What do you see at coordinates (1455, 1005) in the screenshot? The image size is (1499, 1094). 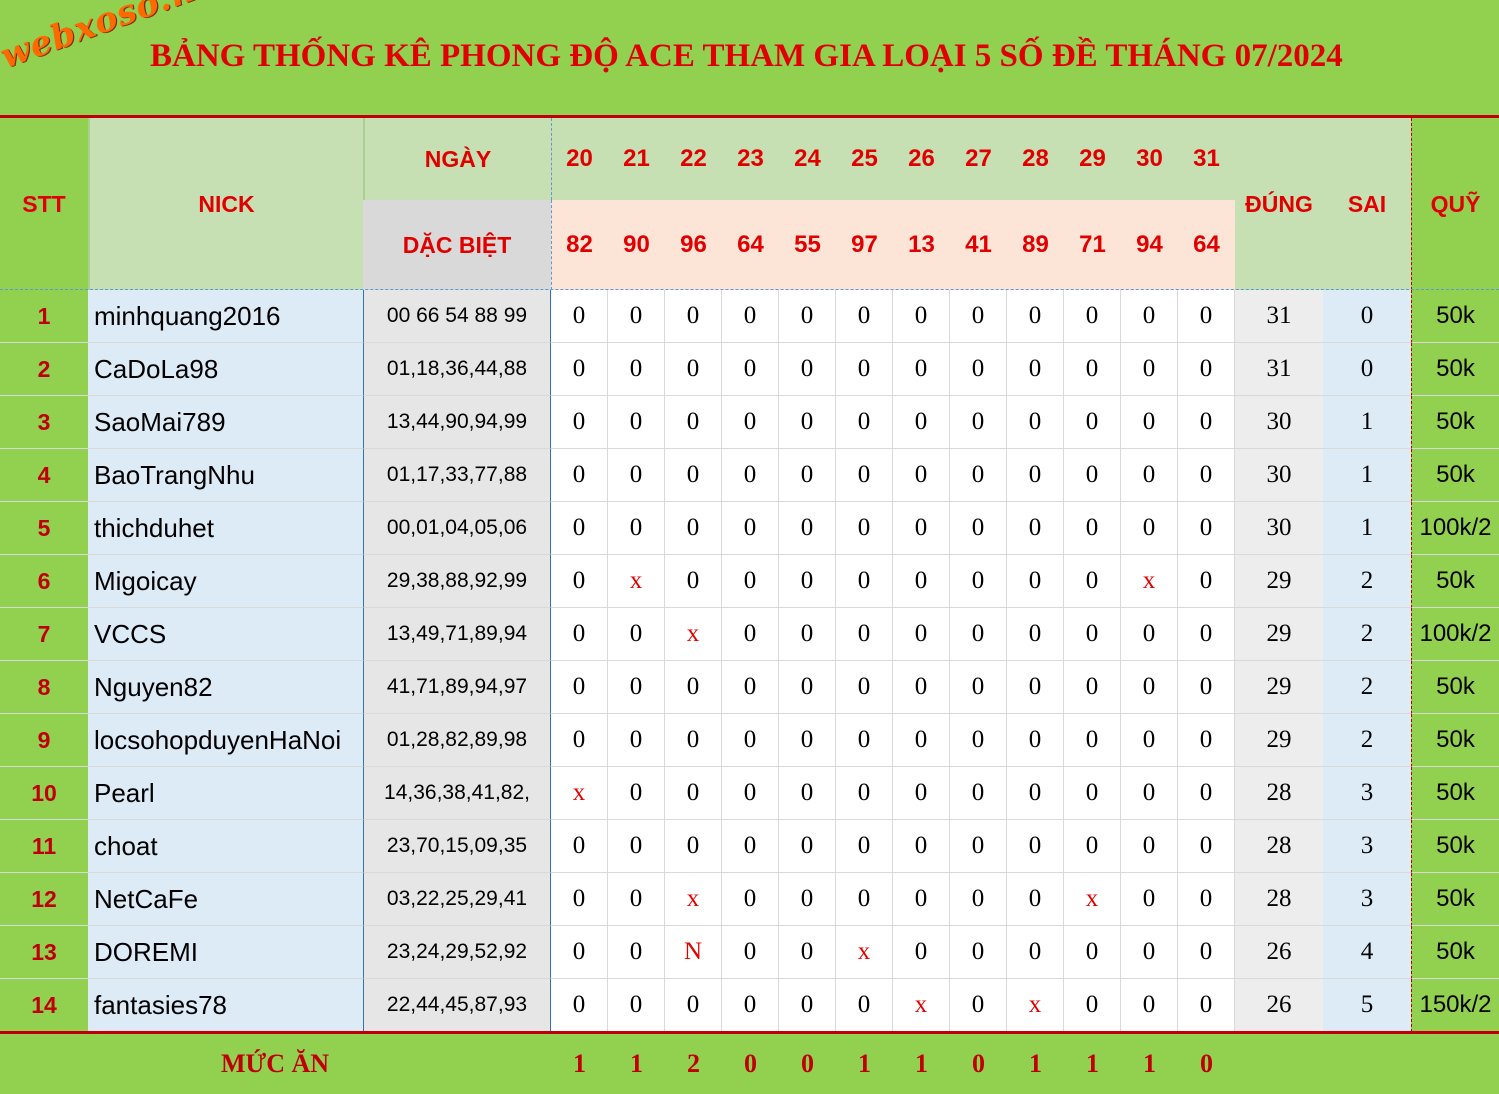 I see `row-quy: 150k/2` at bounding box center [1455, 1005].